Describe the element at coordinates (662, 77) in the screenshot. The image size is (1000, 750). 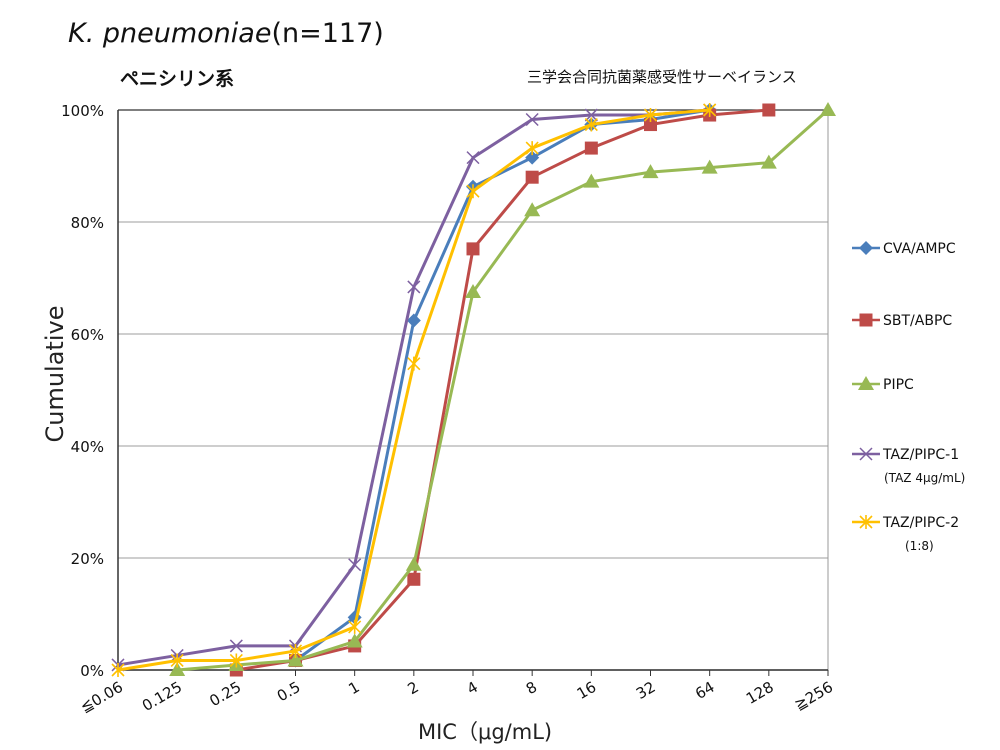
I see `chart-source: 三学会合同抗菌薬感受性サーベイランス` at that location.